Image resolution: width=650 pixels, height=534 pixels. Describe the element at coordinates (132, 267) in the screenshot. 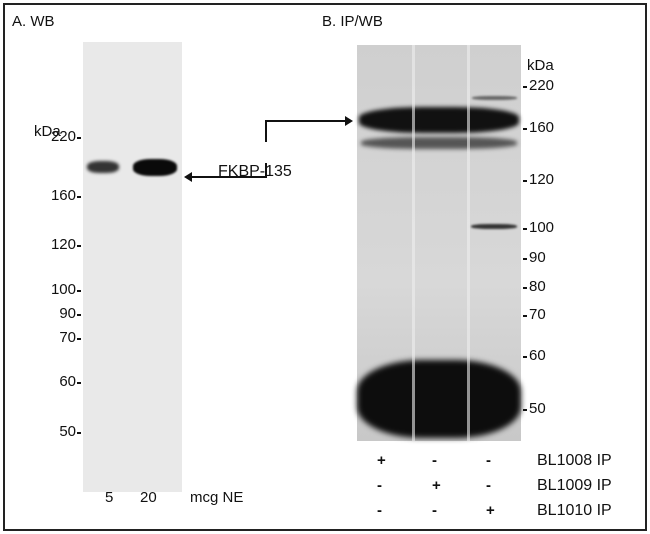

I see `panel-a-blot` at that location.